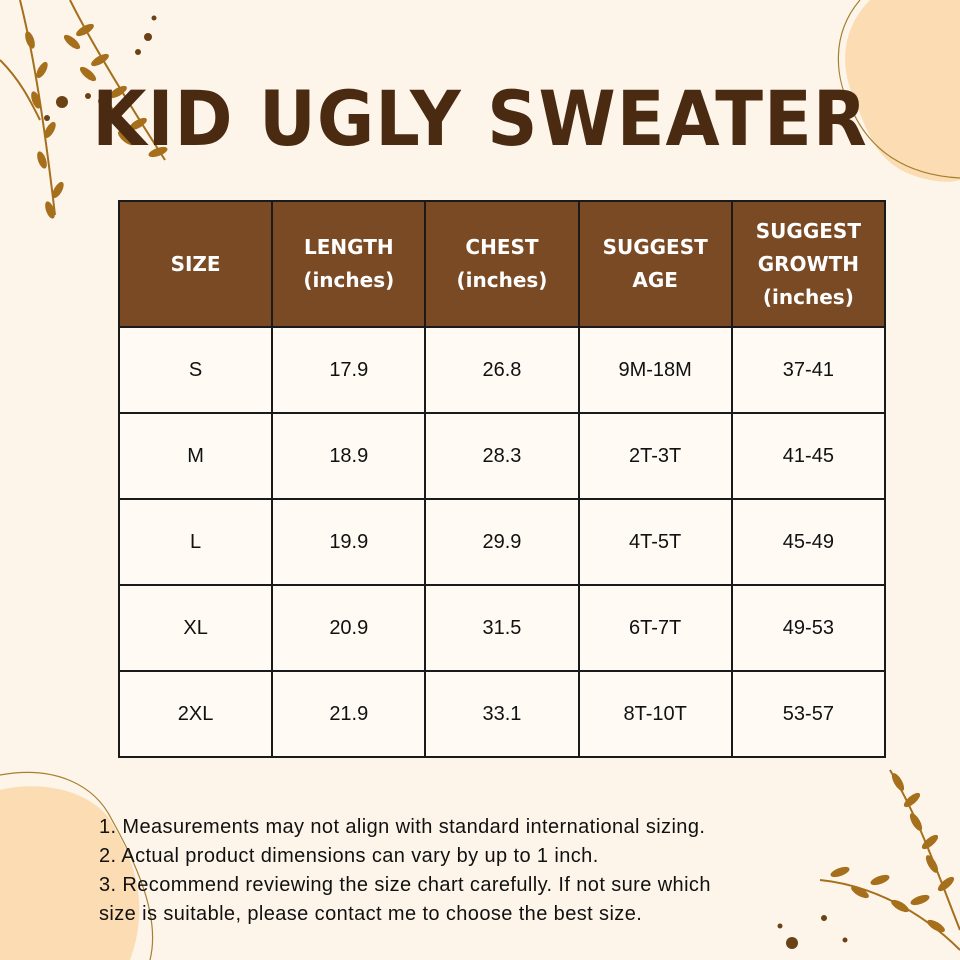  I want to click on cell-length: 21.9, so click(349, 714).